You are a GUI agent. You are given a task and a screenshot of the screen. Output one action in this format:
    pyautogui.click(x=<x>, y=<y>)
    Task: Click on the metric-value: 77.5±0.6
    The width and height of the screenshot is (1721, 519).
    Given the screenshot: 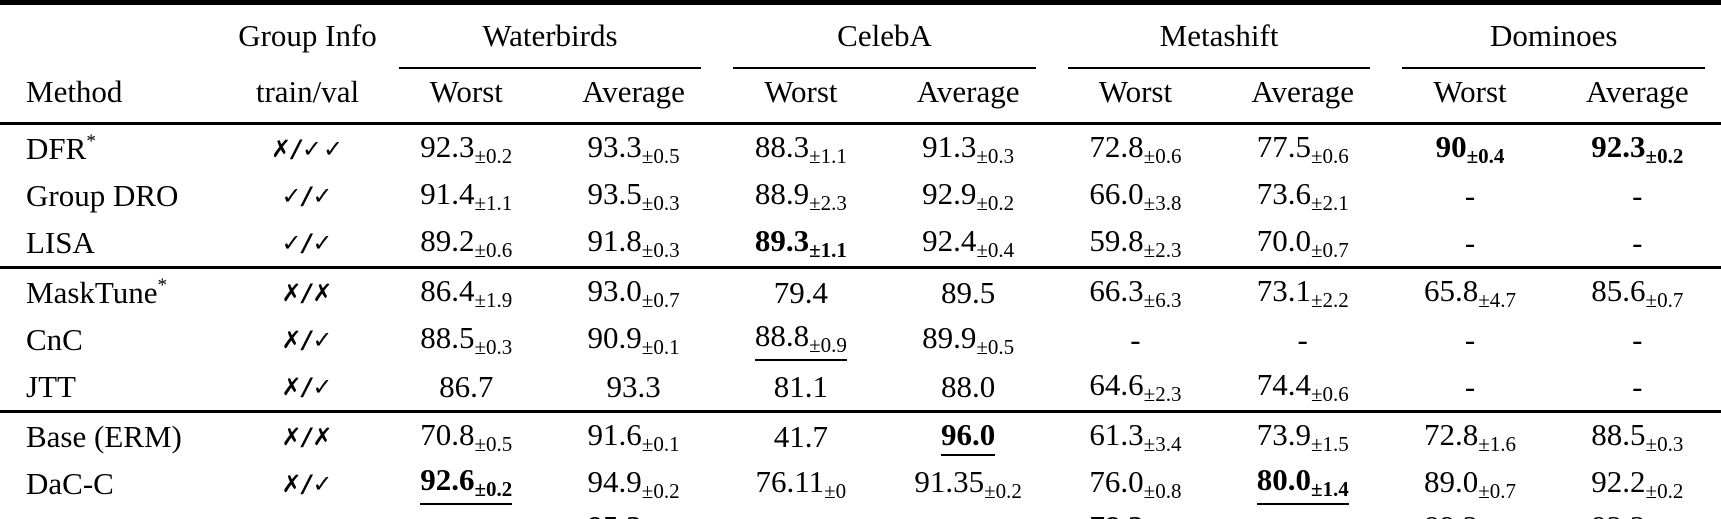 What is the action you would take?
    pyautogui.click(x=1302, y=148)
    